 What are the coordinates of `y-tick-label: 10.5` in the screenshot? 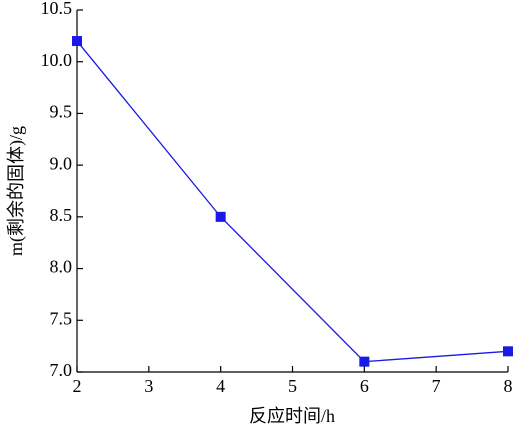 It's located at (57, 9).